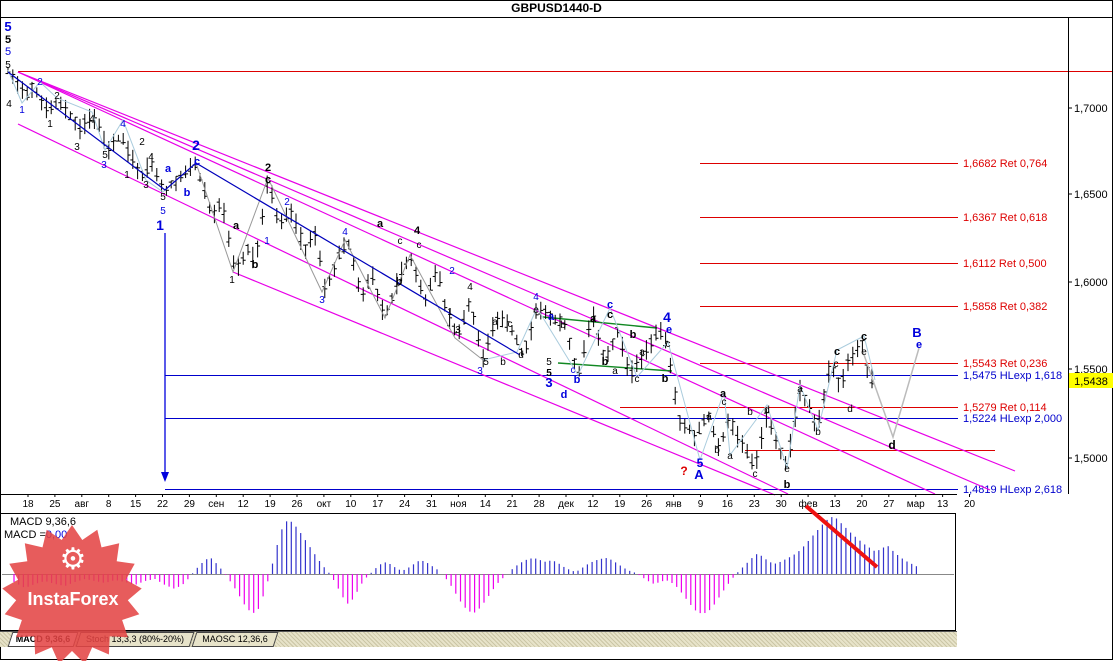 This screenshot has height=661, width=1113. I want to click on wave-label: d, so click(850, 409).